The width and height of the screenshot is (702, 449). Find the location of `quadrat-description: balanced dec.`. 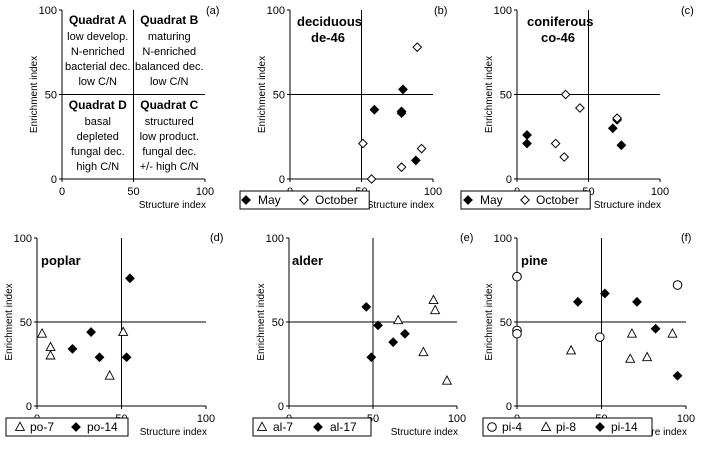

quadrat-description: balanced dec. is located at coordinates (169, 67).